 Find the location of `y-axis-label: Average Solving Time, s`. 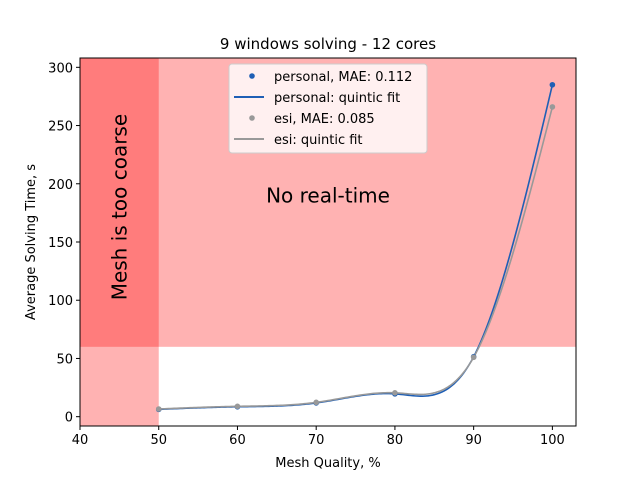

y-axis-label: Average Solving Time, s is located at coordinates (31, 242).